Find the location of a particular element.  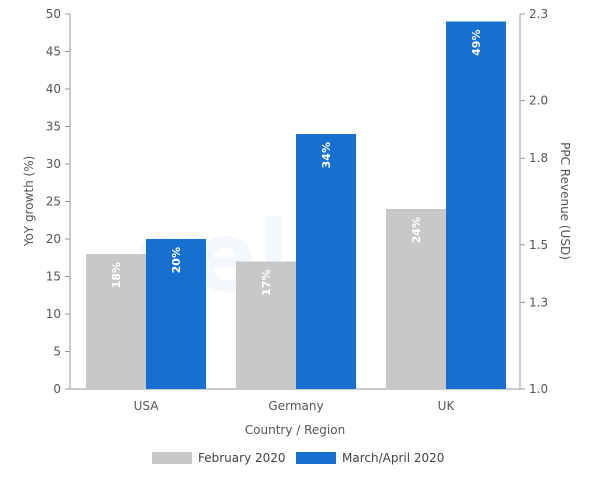

y-tick-label-40: 40 is located at coordinates (53, 89).